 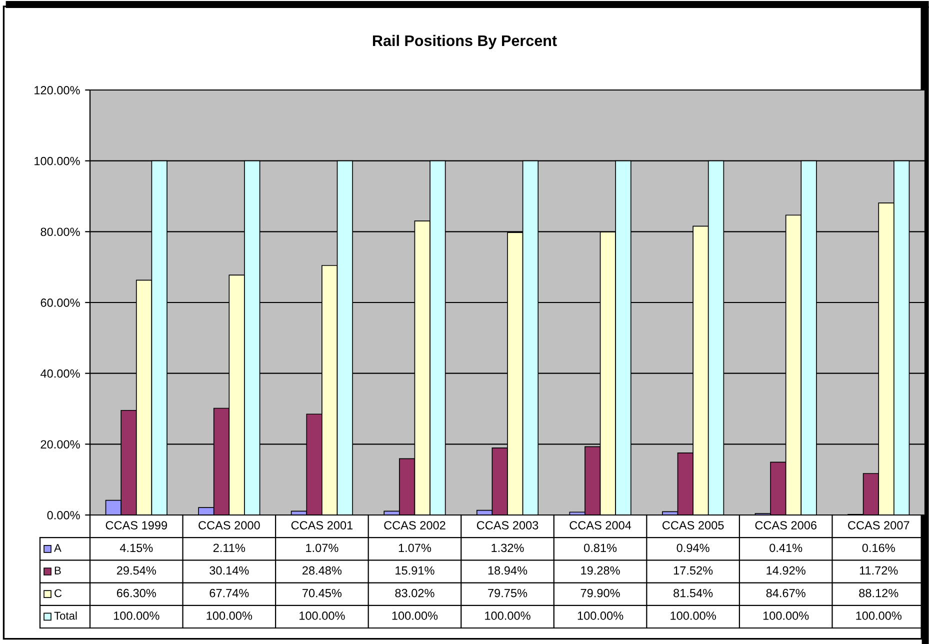 What do you see at coordinates (136, 593) in the screenshot?
I see `data-label: 66.30%` at bounding box center [136, 593].